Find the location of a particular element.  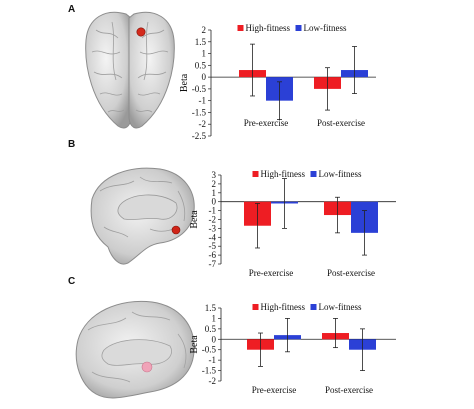

y-tick-label: -4 is located at coordinates (213, 237).